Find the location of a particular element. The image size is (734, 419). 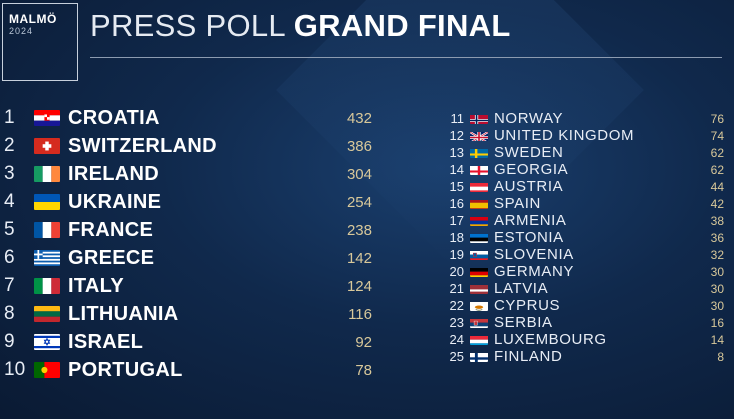

score-value: 8 is located at coordinates (720, 356).